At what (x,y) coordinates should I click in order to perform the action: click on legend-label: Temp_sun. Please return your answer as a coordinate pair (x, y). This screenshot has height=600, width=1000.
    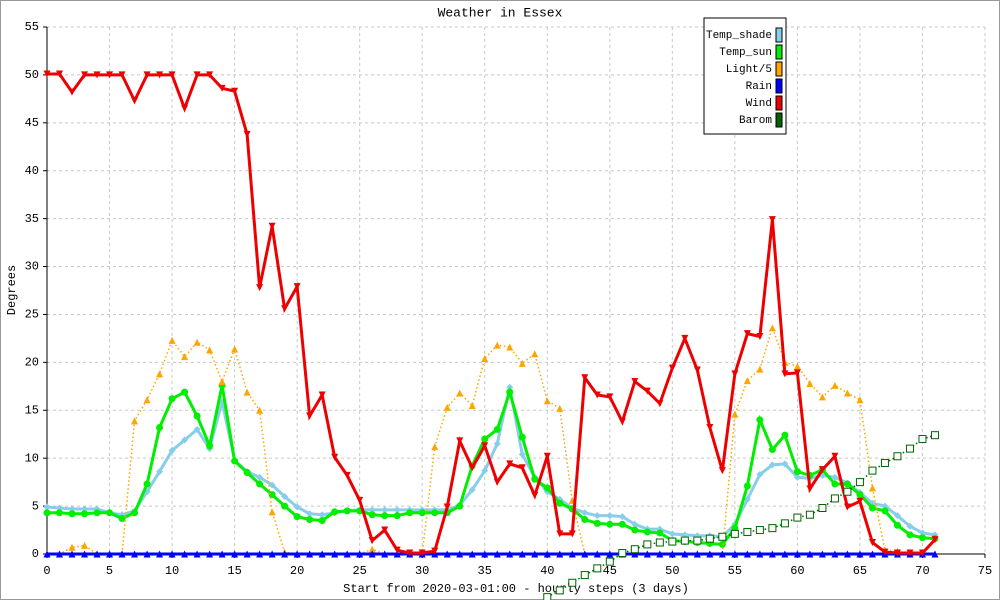
    Looking at the image, I should click on (745, 53).